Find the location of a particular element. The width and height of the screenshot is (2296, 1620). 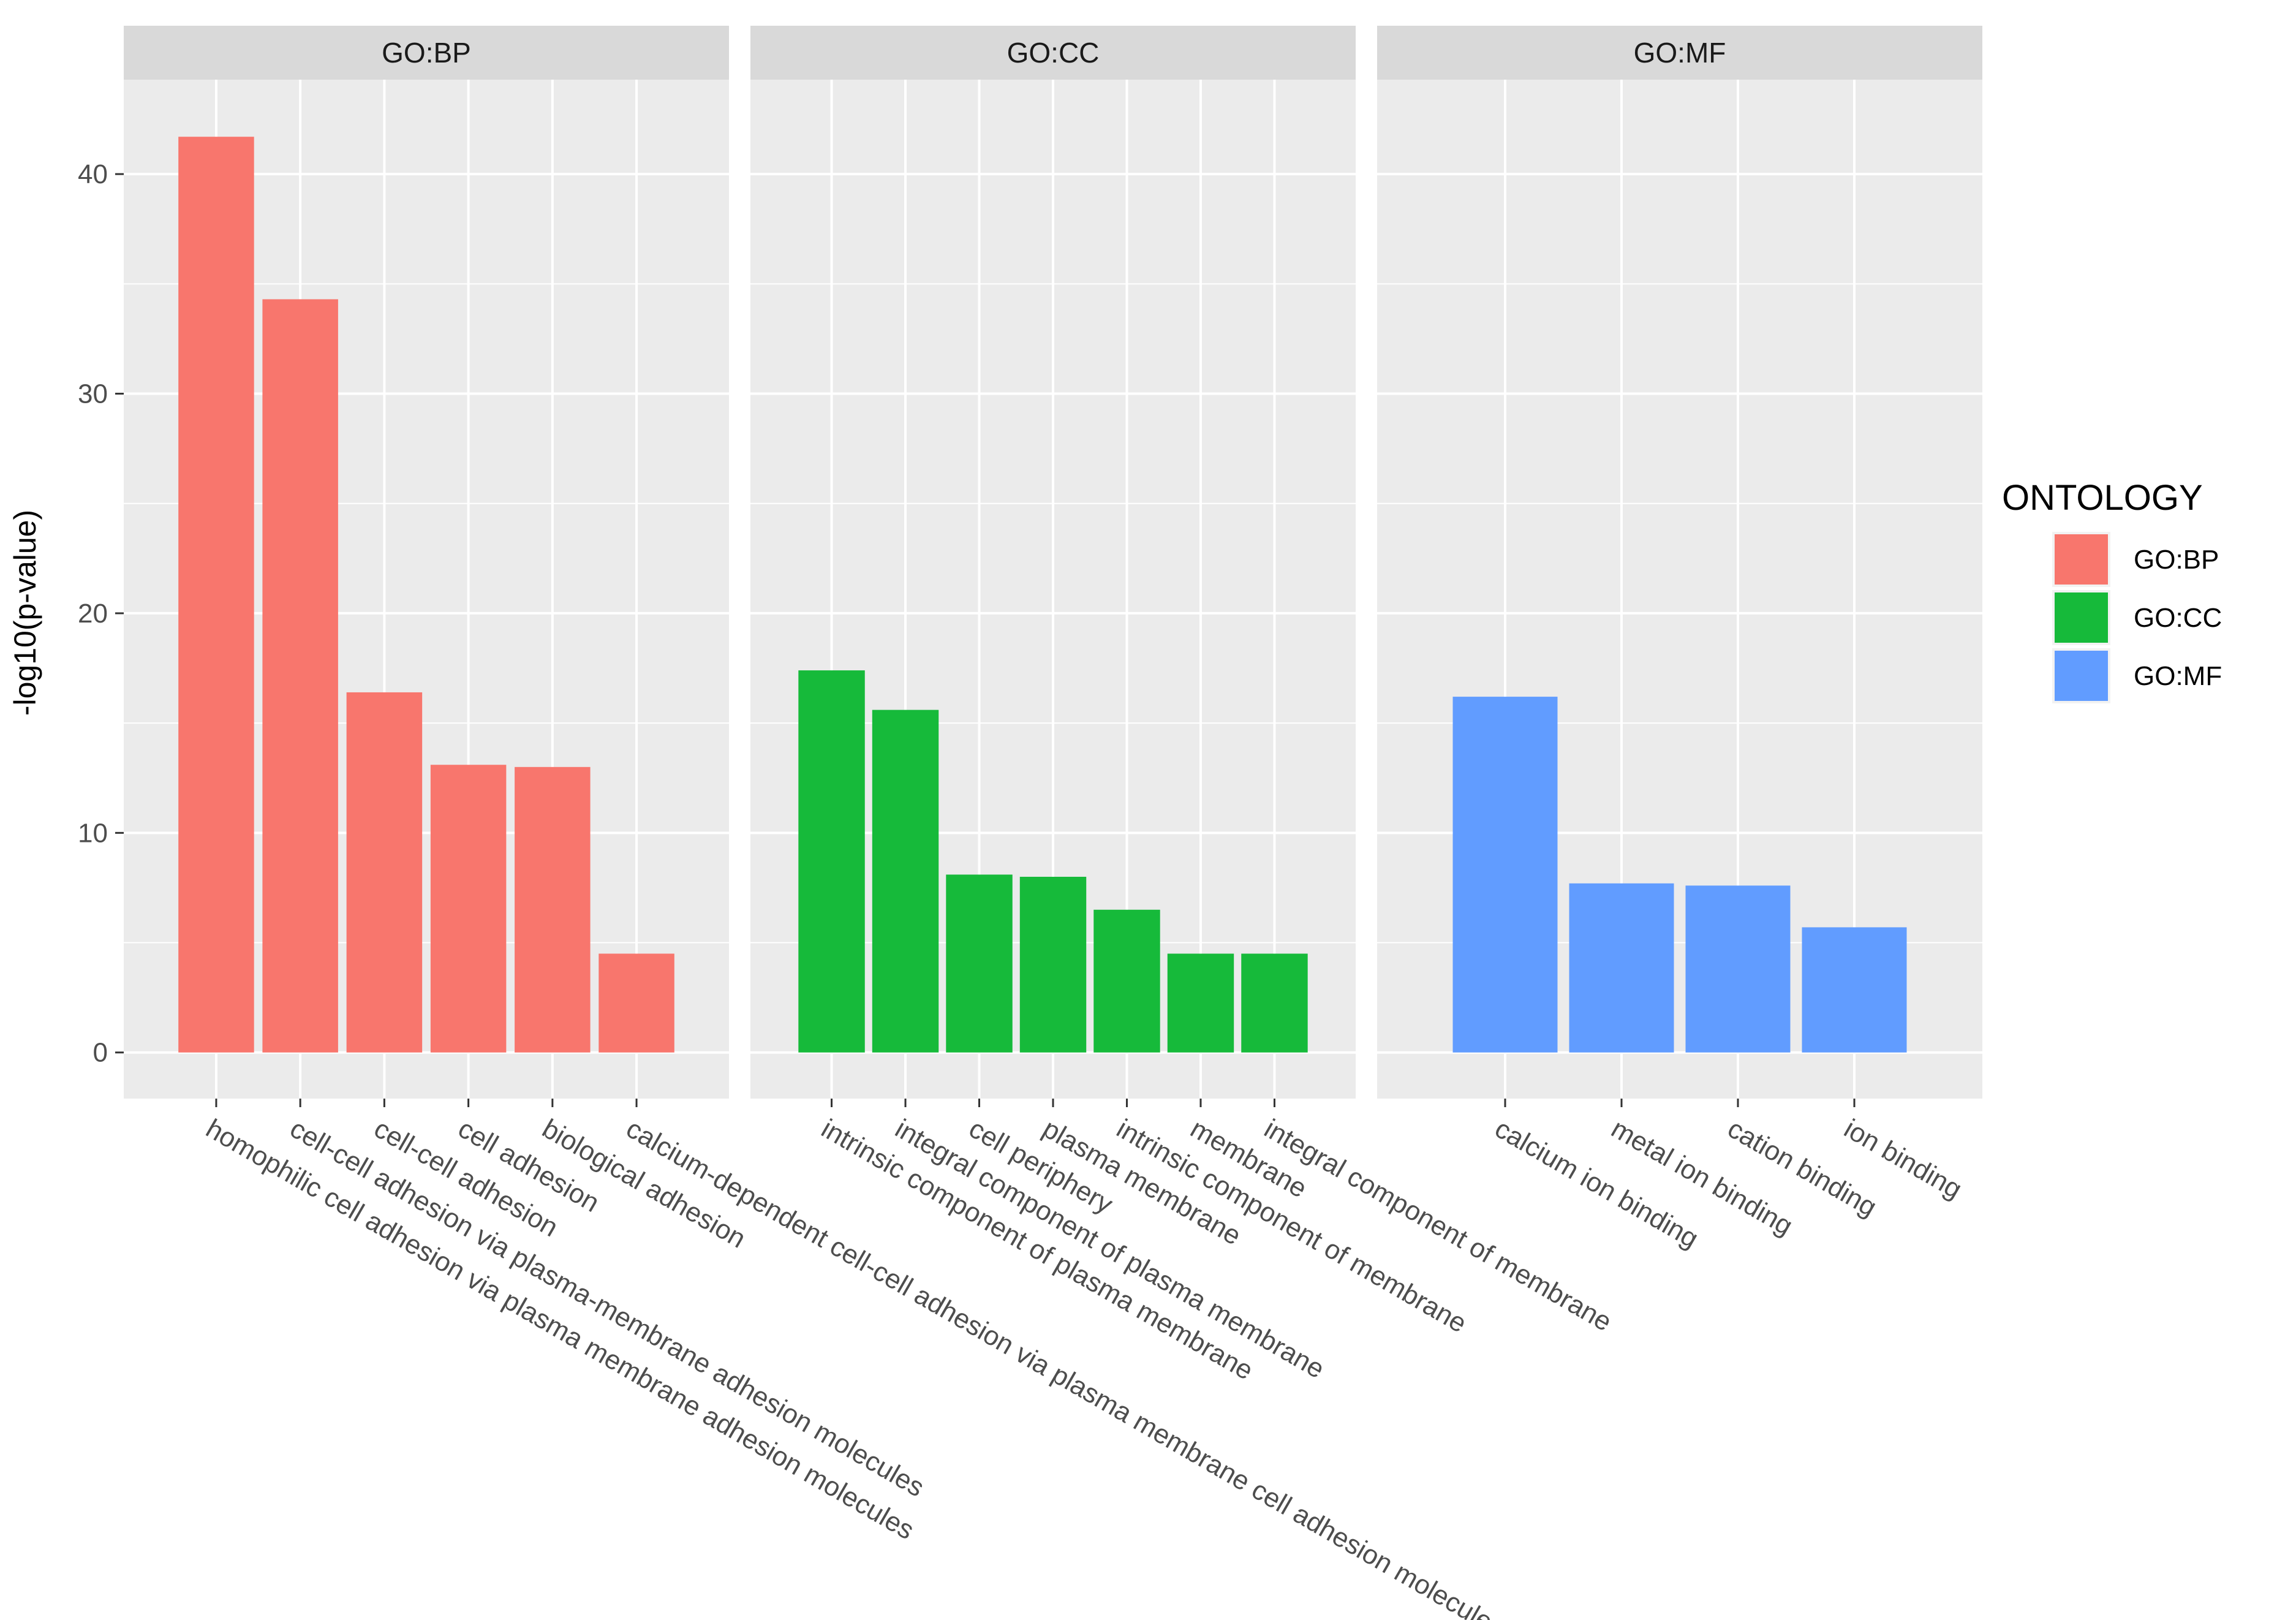

facet-strip-label: GO:CC is located at coordinates (1053, 53).